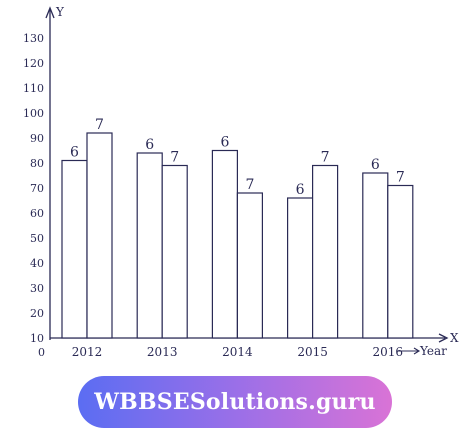 The width and height of the screenshot is (468, 430). Describe the element at coordinates (37, 238) in the screenshot. I see `y-tick-label: 50` at that location.